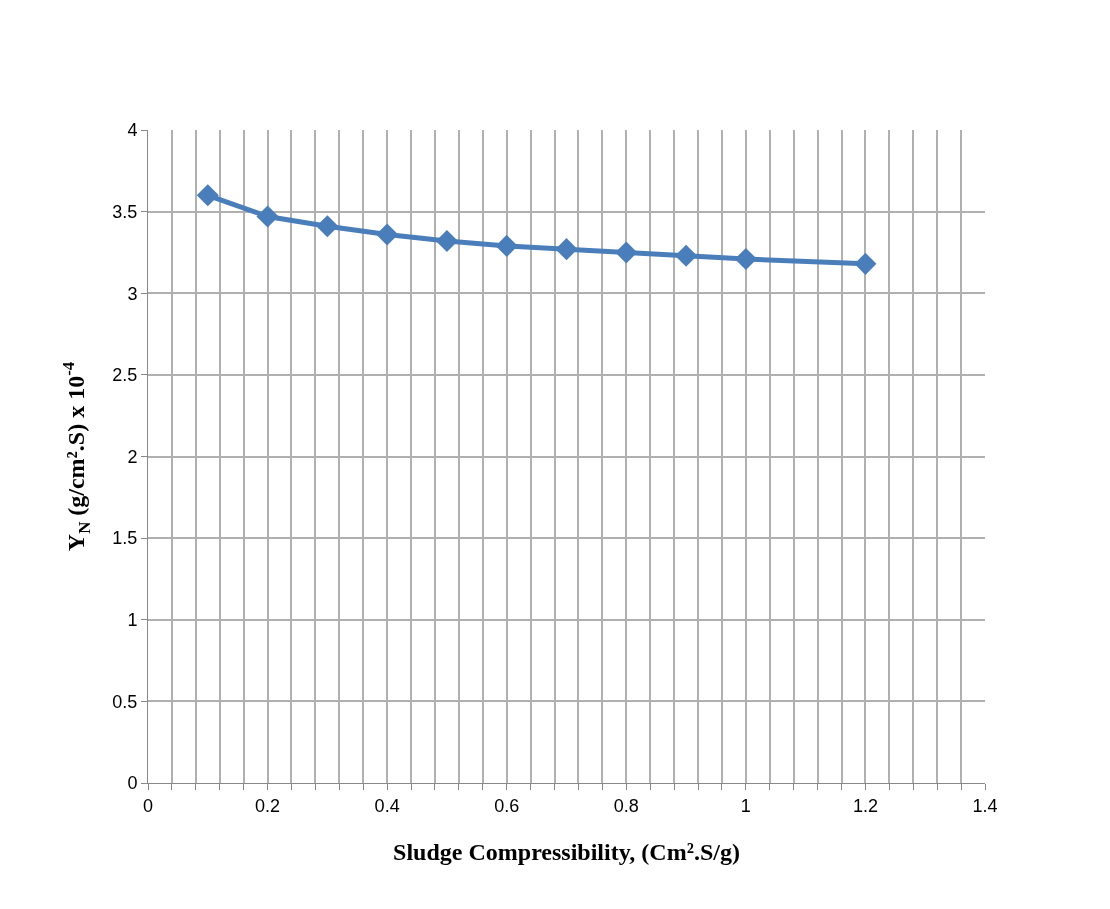  What do you see at coordinates (268, 805) in the screenshot?
I see `x-tick-label: 0.2` at bounding box center [268, 805].